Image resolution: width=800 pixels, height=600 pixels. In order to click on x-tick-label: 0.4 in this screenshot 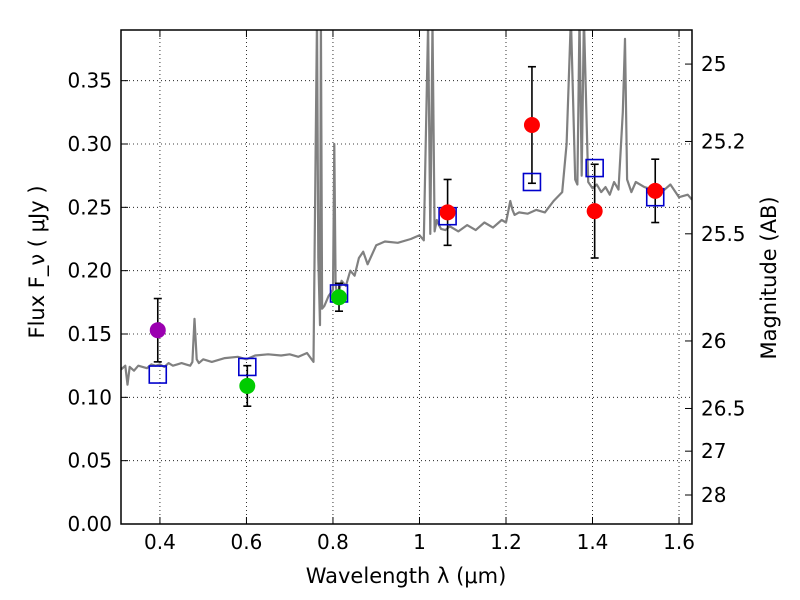, I will do `click(160, 542)`.